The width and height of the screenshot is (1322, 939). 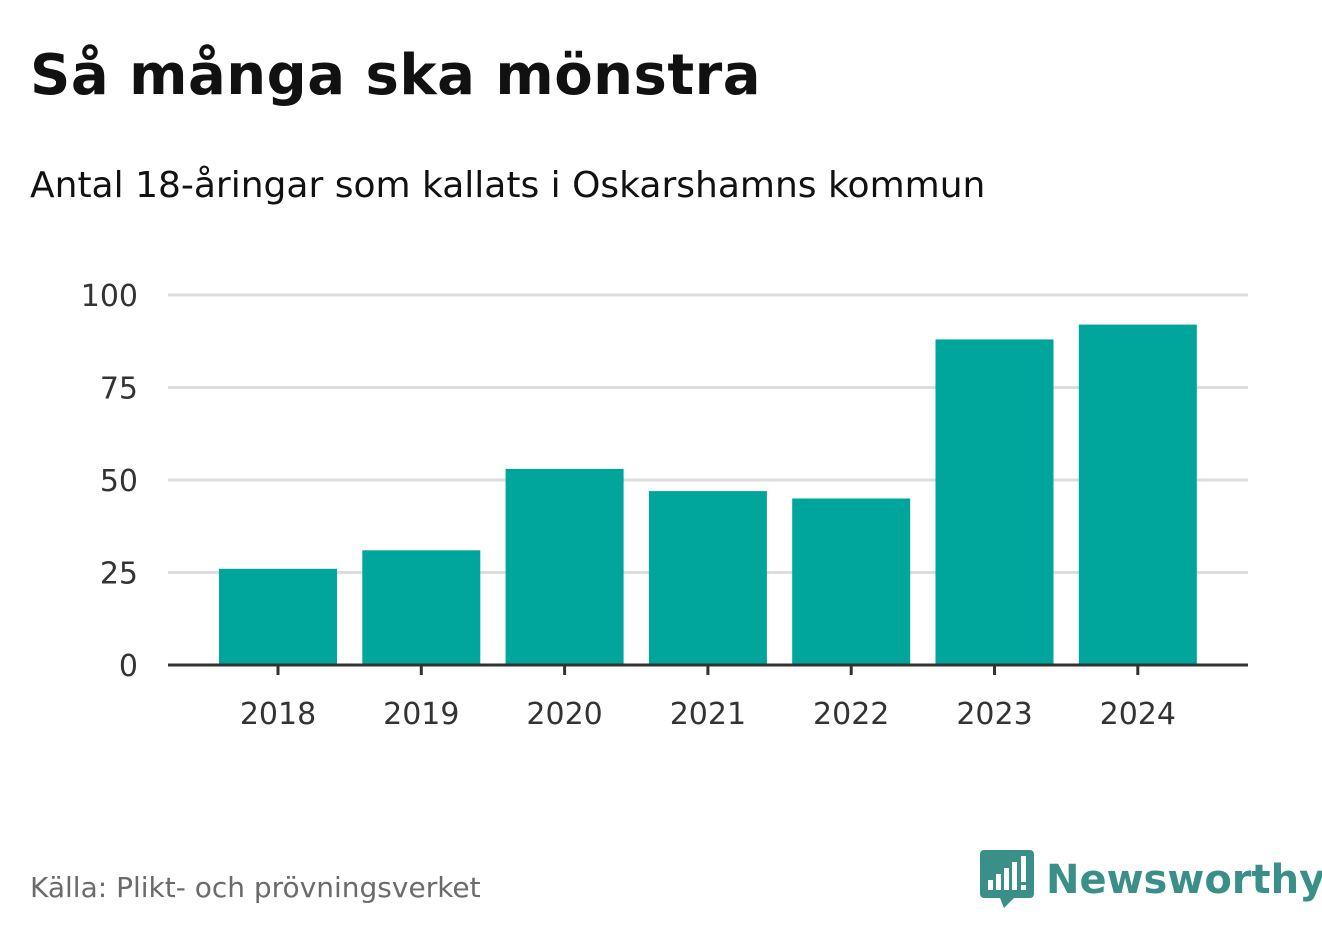 What do you see at coordinates (851, 581) in the screenshot?
I see `bar-2022` at bounding box center [851, 581].